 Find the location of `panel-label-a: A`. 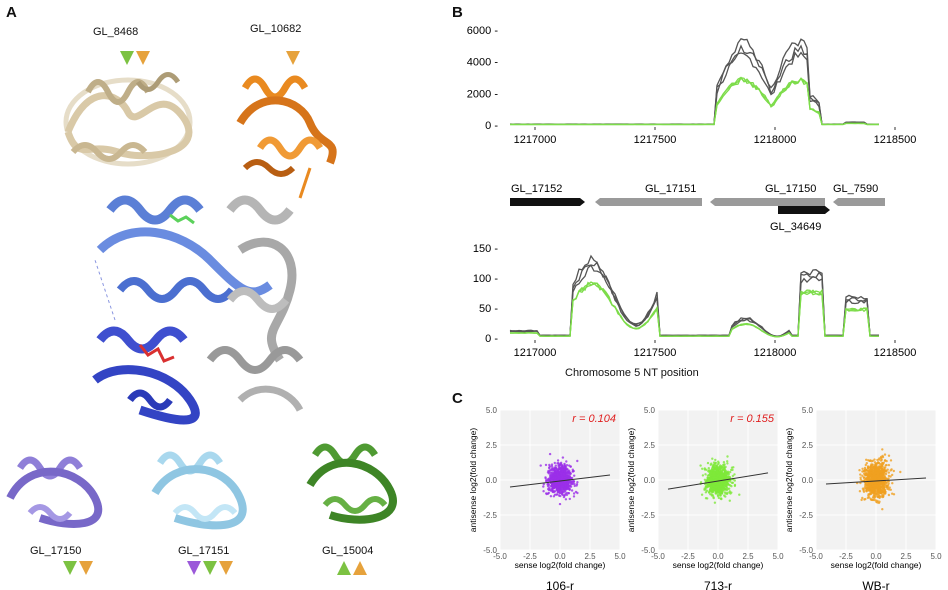

panel-label-a: A is located at coordinates (11, 12).